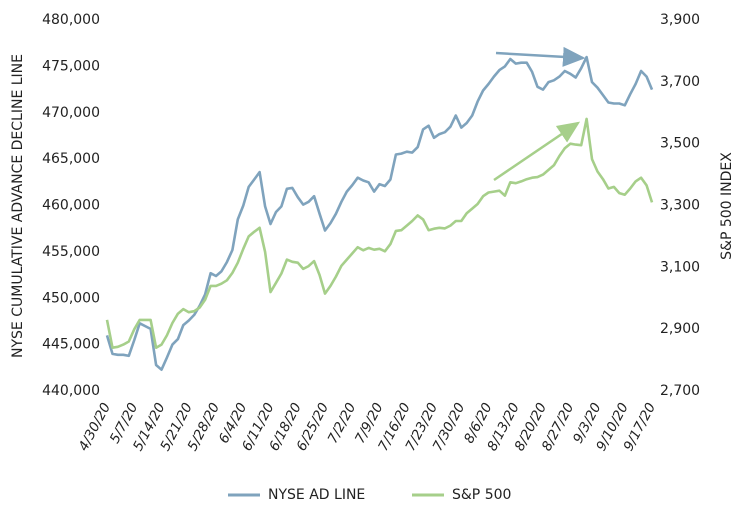 The image size is (735, 506). I want to click on y-axis-title: NYSE CUMULATIVE ADVANCE DECLINE LINE, so click(18, 206).